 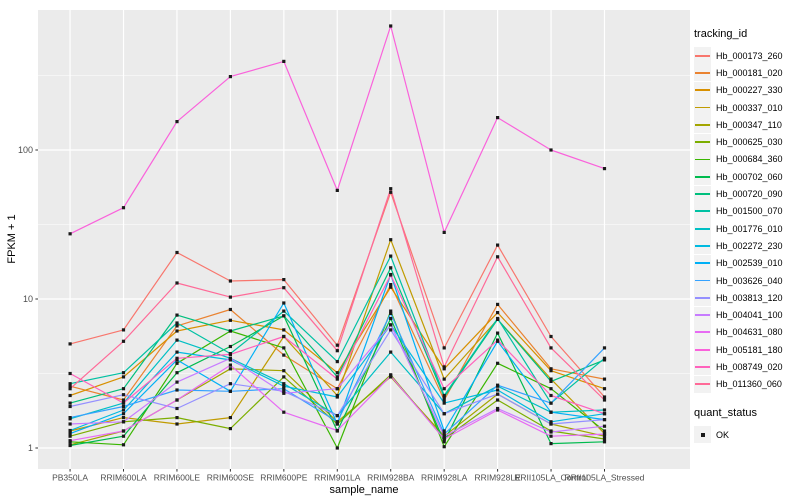 What do you see at coordinates (284, 478) in the screenshot?
I see `x-tick-label: RRIM600PE` at bounding box center [284, 478].